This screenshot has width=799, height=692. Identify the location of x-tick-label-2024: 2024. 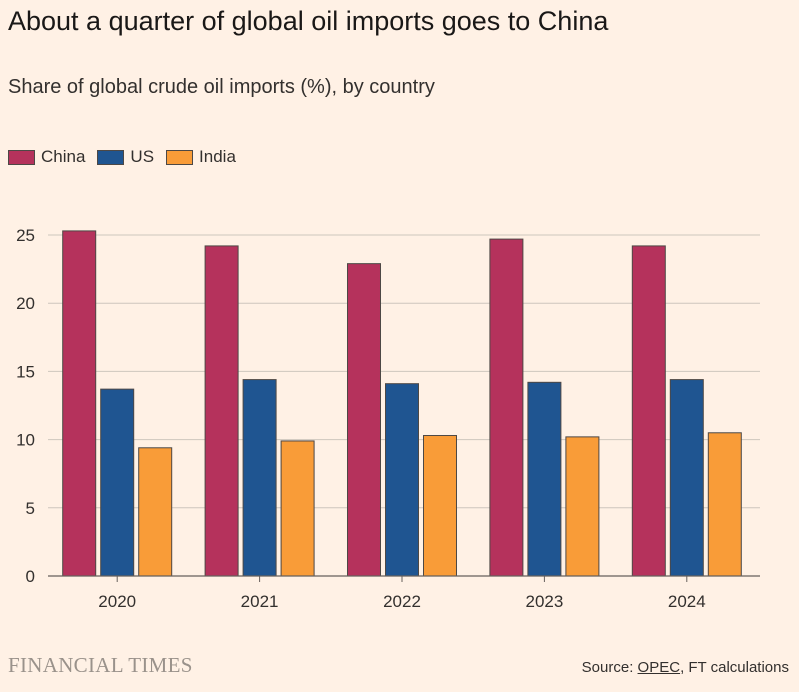
(687, 601).